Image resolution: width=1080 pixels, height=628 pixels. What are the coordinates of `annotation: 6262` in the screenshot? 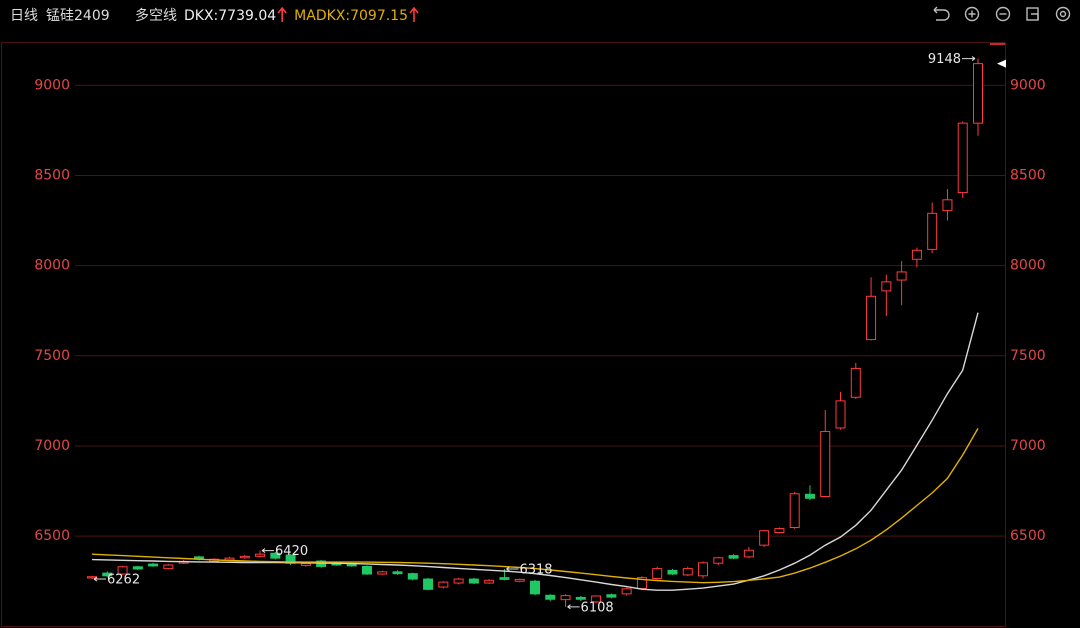 It's located at (123, 580).